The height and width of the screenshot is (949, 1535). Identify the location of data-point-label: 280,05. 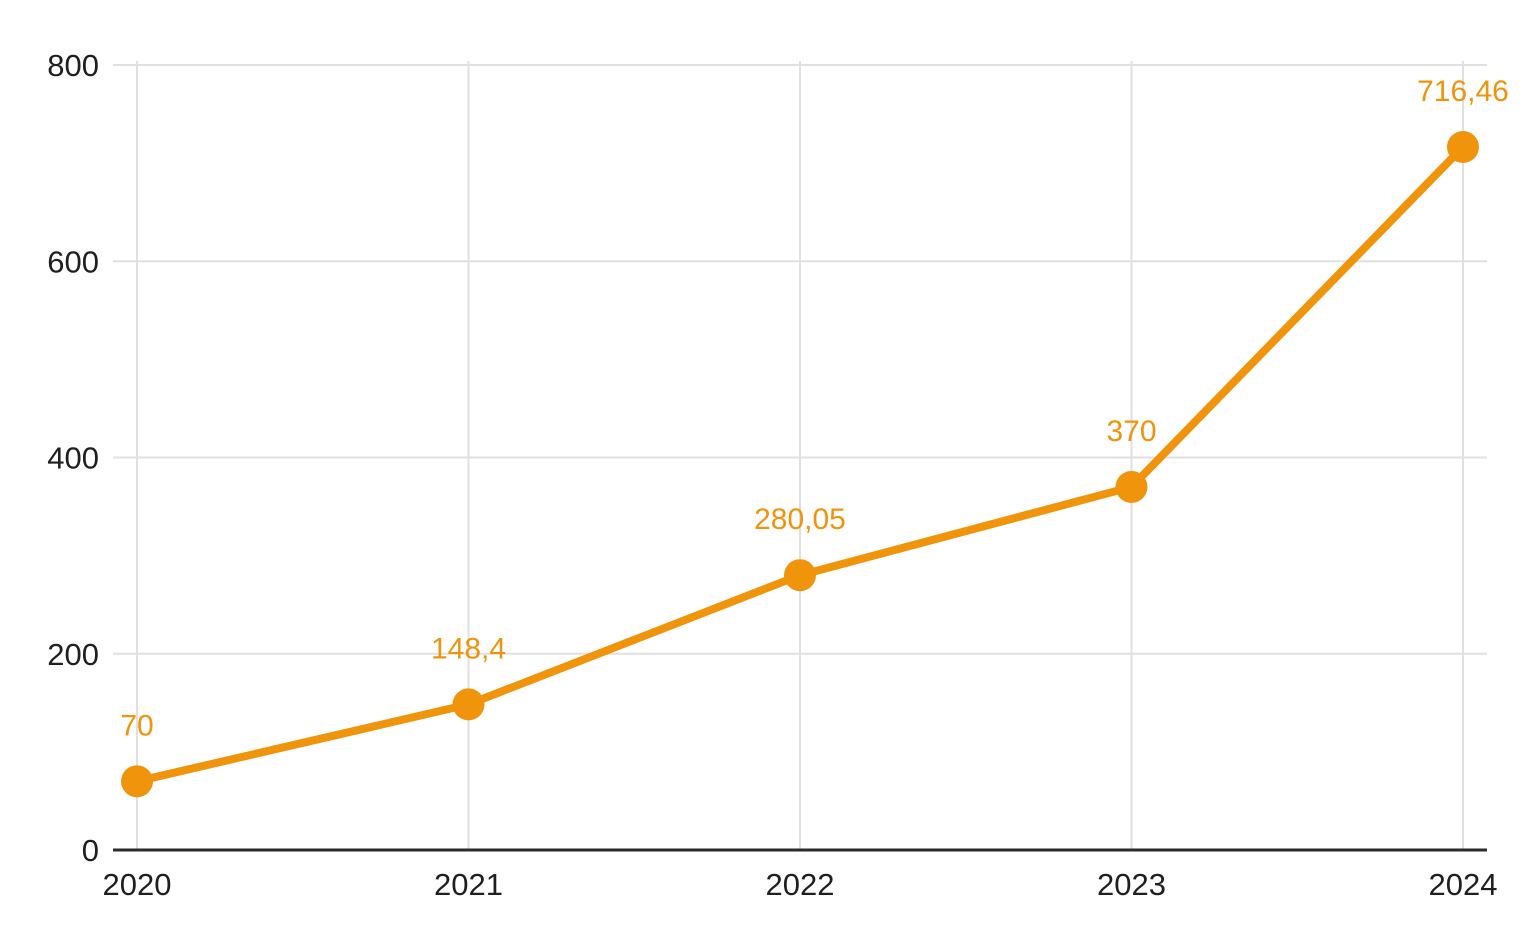
(800, 519).